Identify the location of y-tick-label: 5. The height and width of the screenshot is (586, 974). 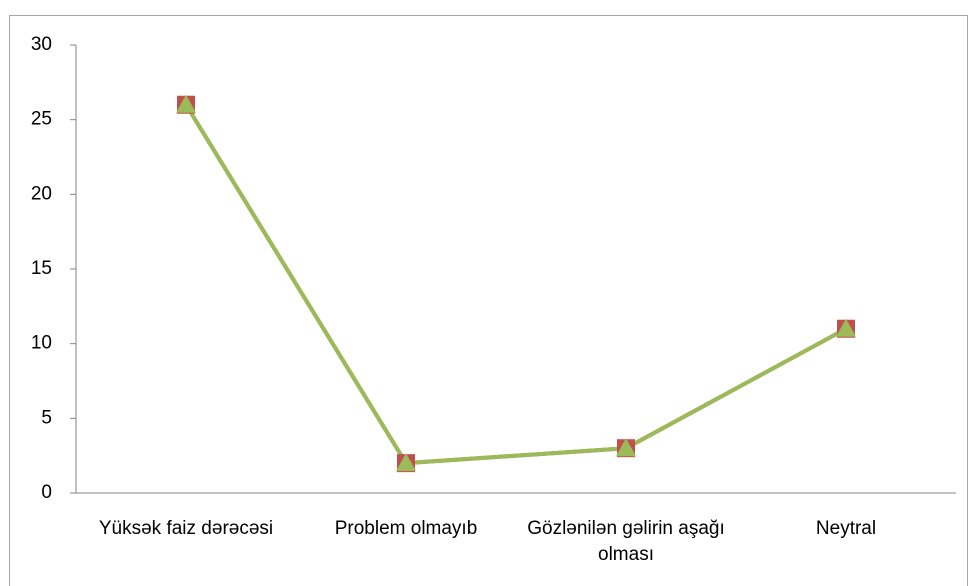
(46, 417).